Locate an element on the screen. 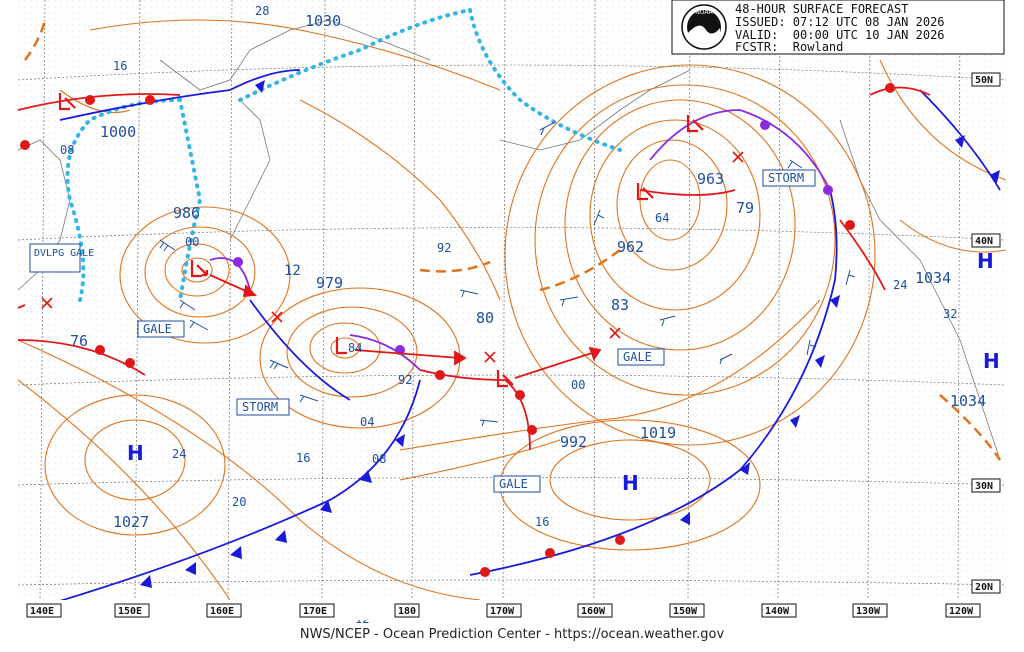 The width and height of the screenshot is (1024, 652). svg-text: 160W is located at coordinates (593, 611).